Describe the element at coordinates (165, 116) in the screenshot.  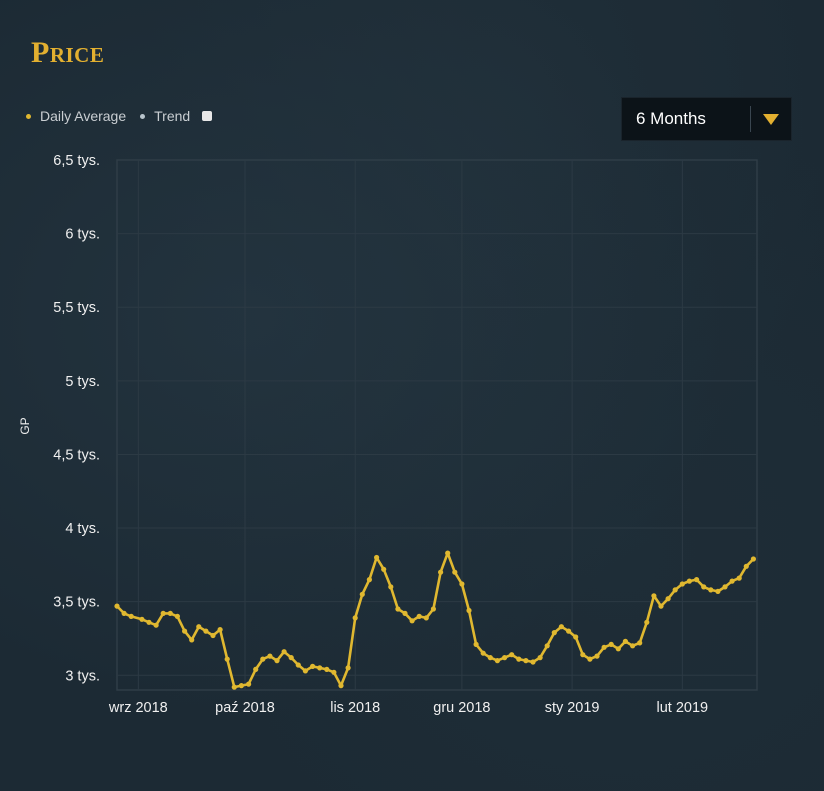
I see `legend-item-trend: Trend` at that location.